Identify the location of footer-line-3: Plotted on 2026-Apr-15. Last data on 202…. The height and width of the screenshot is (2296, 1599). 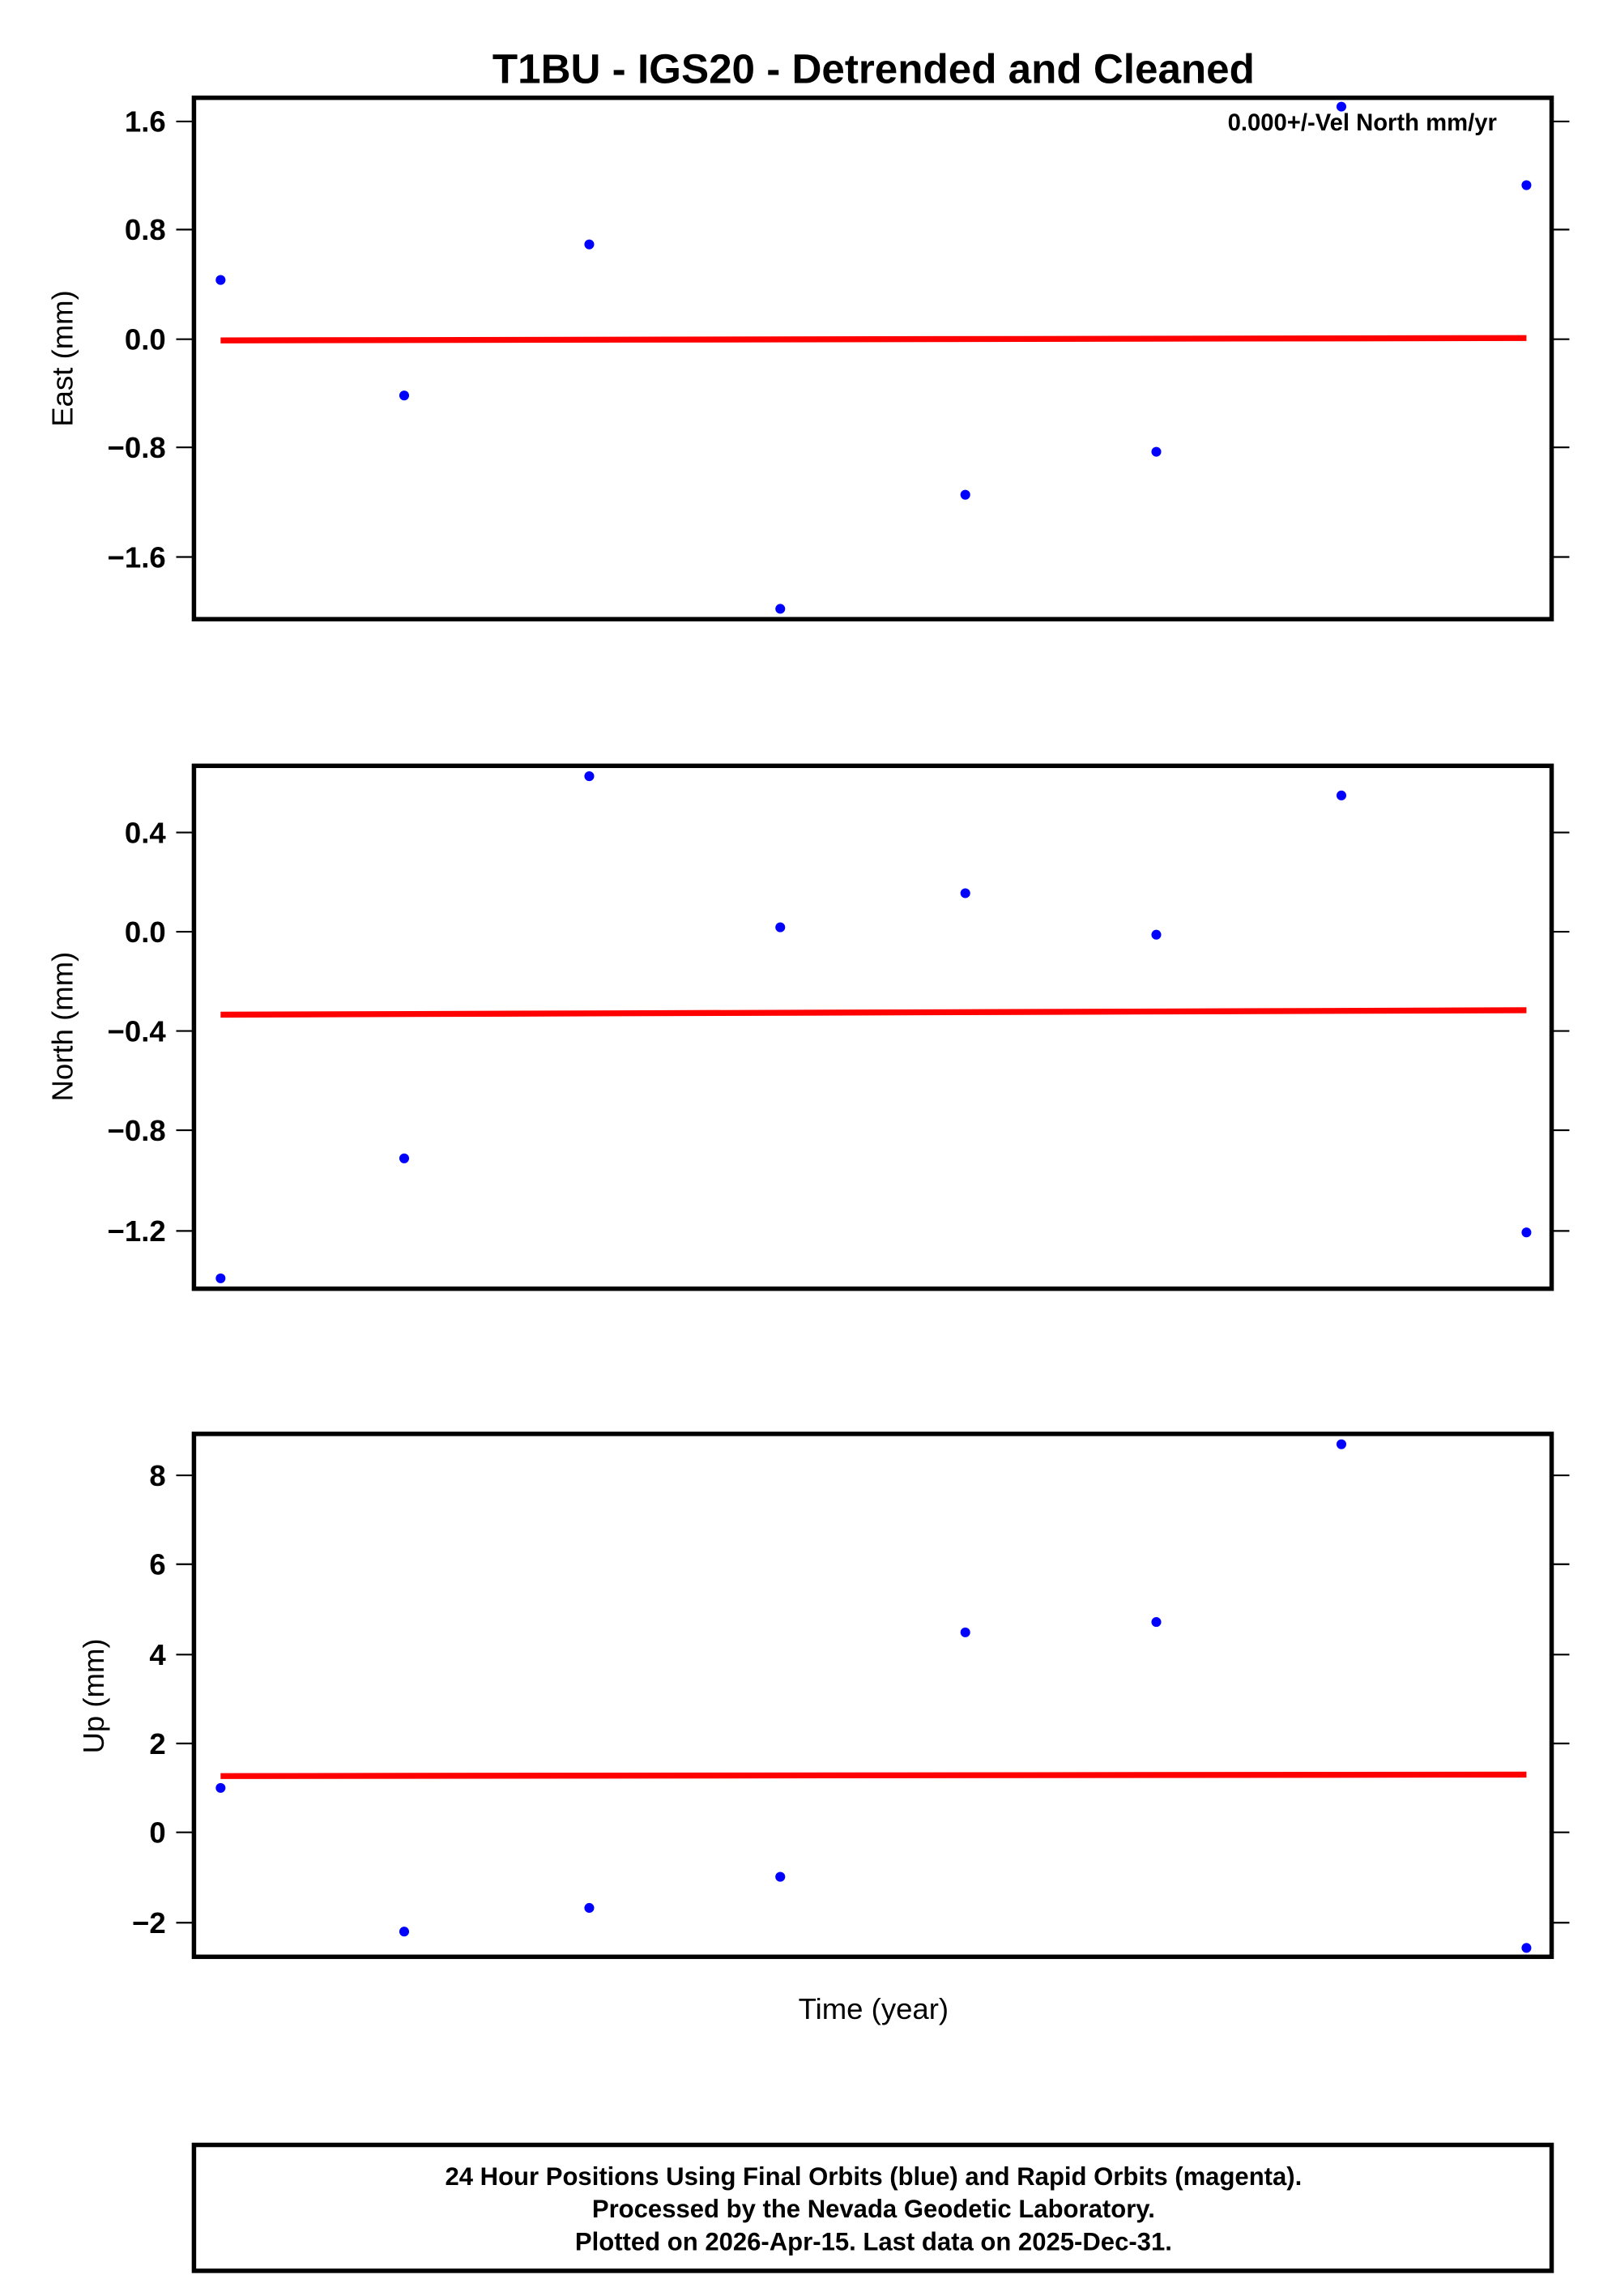
(873, 2241).